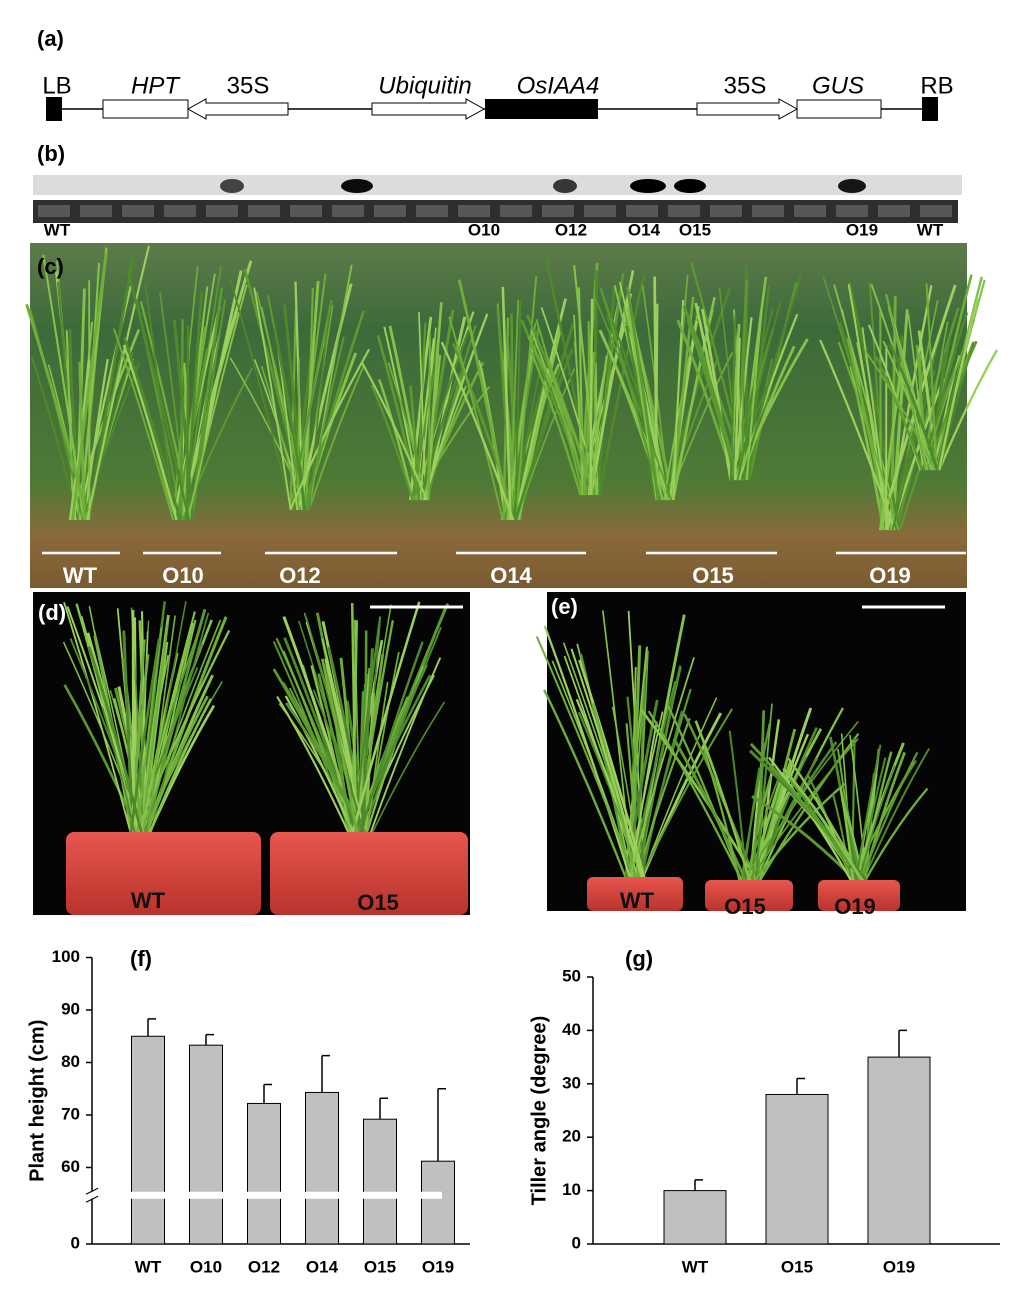 Image resolution: width=1024 pixels, height=1300 pixels. What do you see at coordinates (183, 575) in the screenshot?
I see `line-label: O10` at bounding box center [183, 575].